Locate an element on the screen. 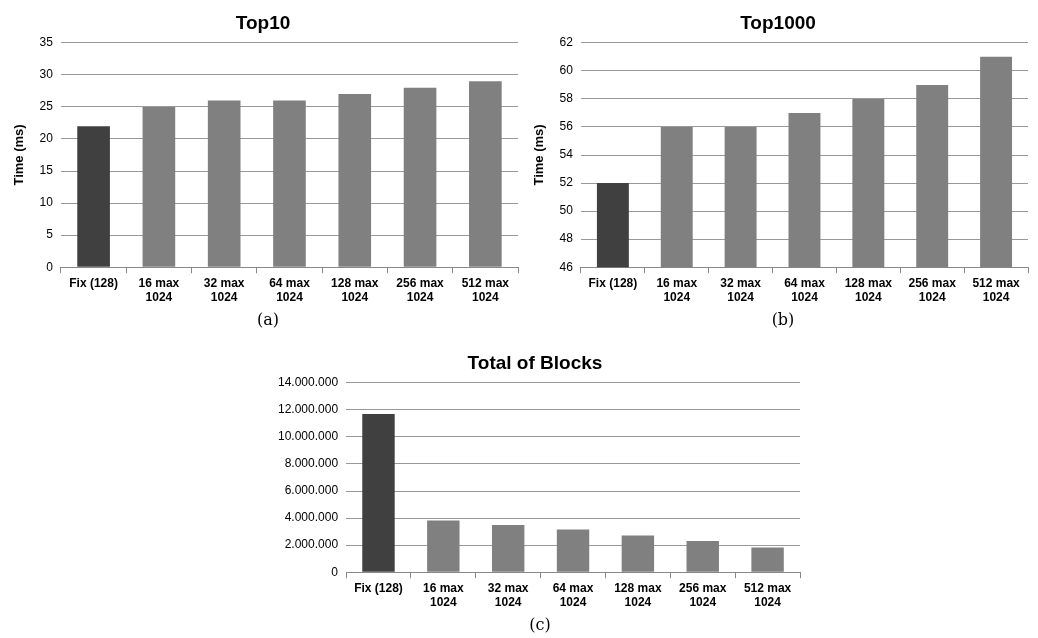 The height and width of the screenshot is (638, 1038). y-tick-label: 14.000.000 is located at coordinates (308, 382).